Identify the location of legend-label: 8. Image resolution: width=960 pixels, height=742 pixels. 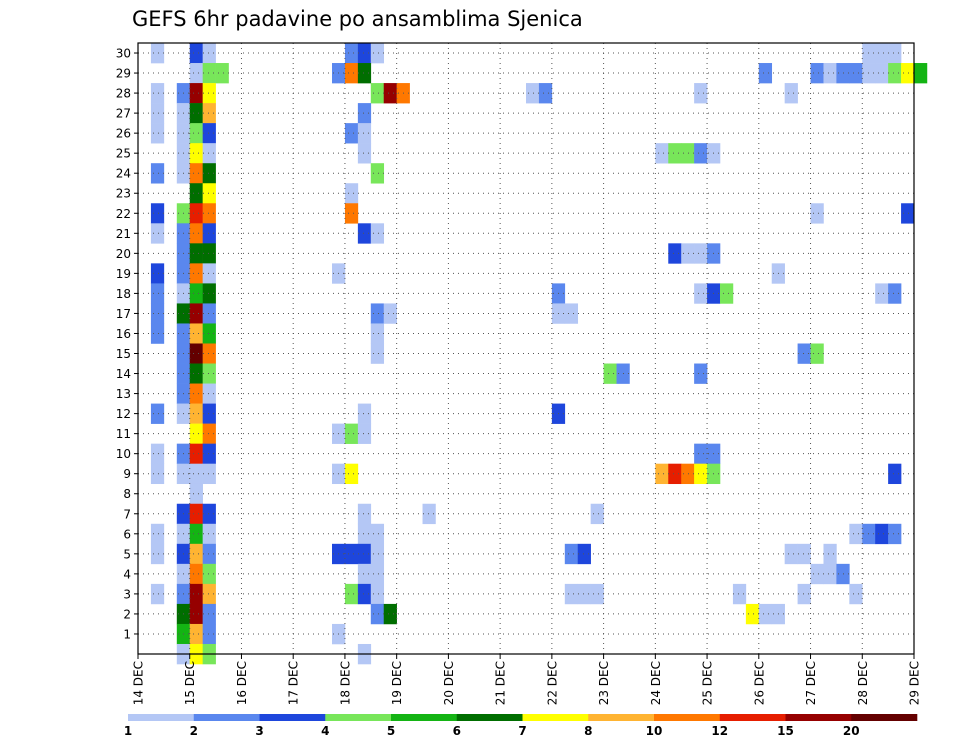
(588, 731).